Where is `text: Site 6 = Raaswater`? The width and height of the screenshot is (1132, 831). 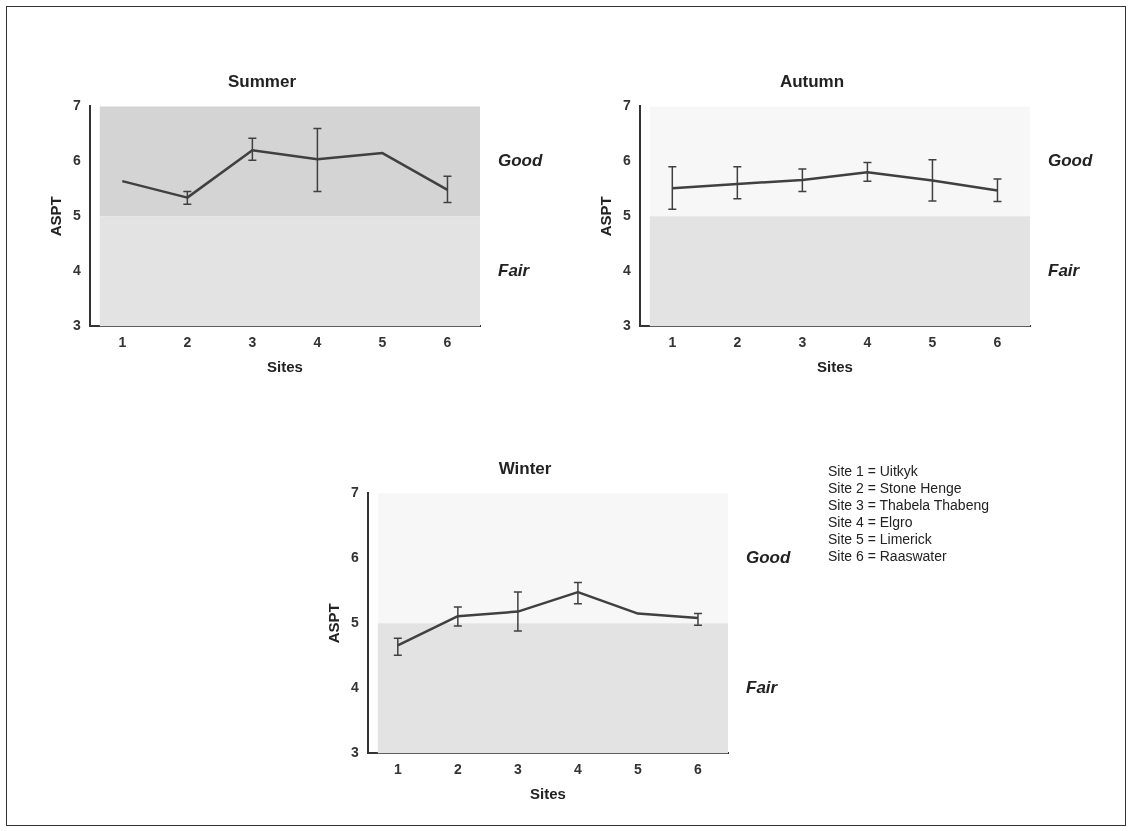
text: Site 6 = Raaswater is located at coordinates (888, 556).